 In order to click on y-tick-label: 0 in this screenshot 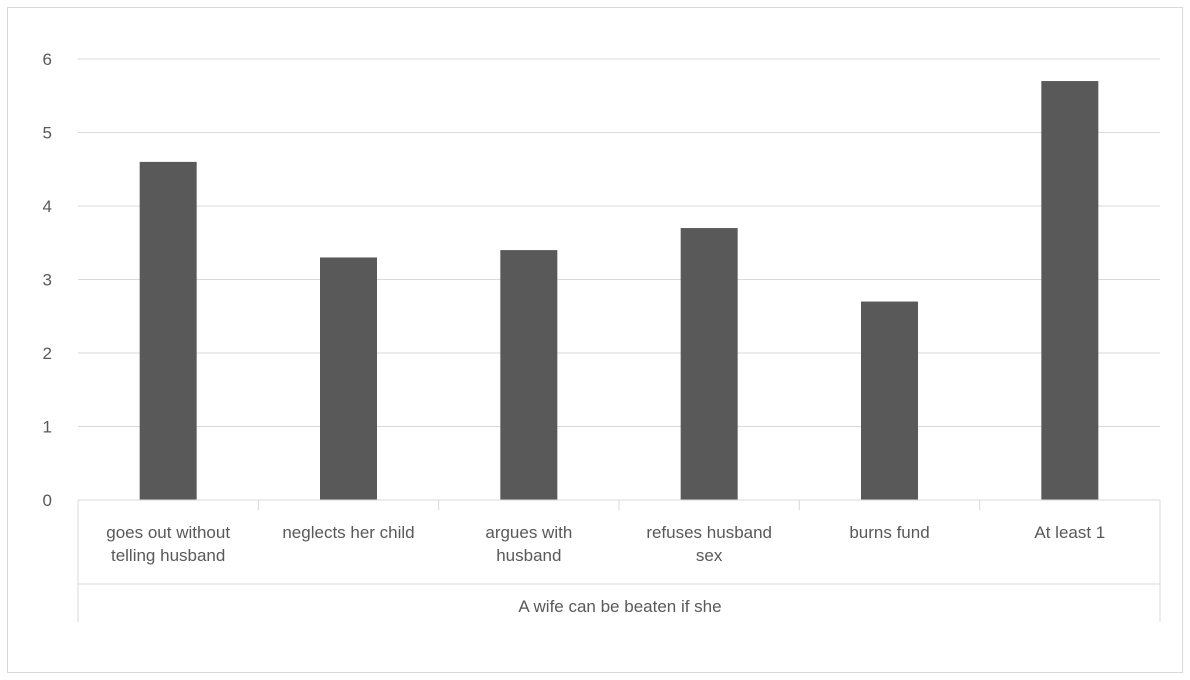, I will do `click(47, 500)`.